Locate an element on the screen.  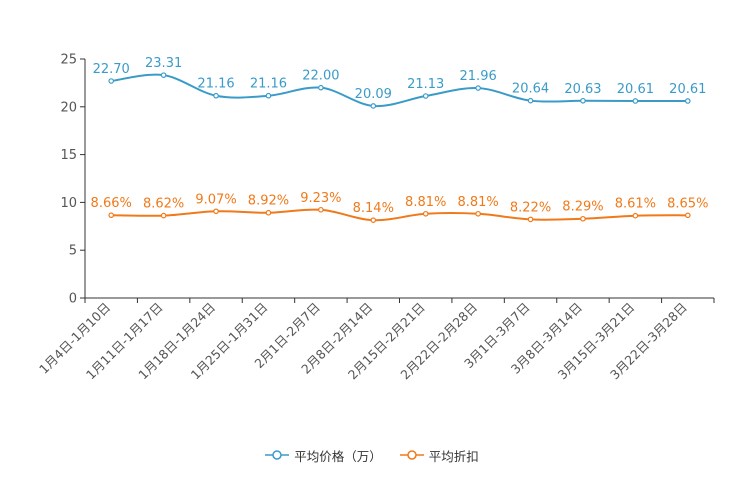
legend-item-avg-discount: 平均折扣 is located at coordinates (439, 455).